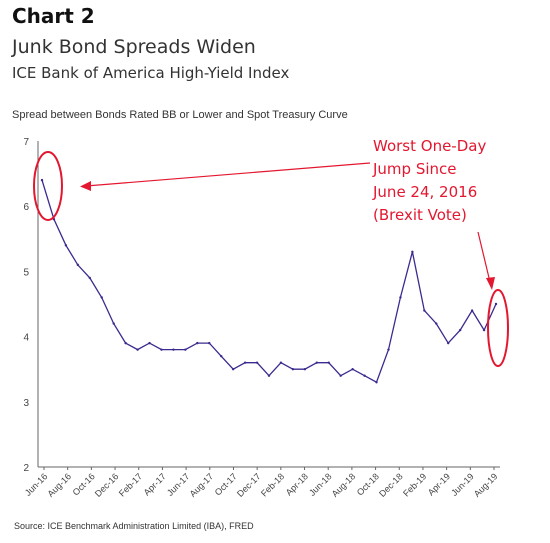 The width and height of the screenshot is (550, 543). I want to click on annotation-arrow-right, so click(484, 257).